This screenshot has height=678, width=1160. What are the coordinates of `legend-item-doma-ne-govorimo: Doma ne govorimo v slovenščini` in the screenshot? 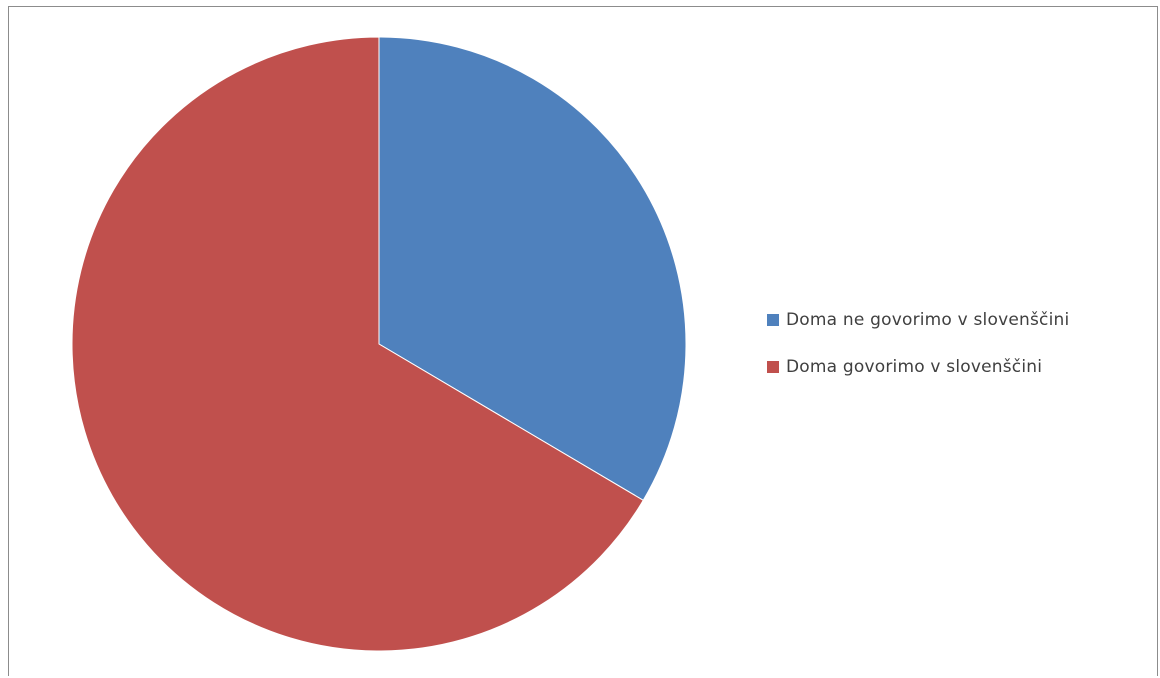 It's located at (918, 319).